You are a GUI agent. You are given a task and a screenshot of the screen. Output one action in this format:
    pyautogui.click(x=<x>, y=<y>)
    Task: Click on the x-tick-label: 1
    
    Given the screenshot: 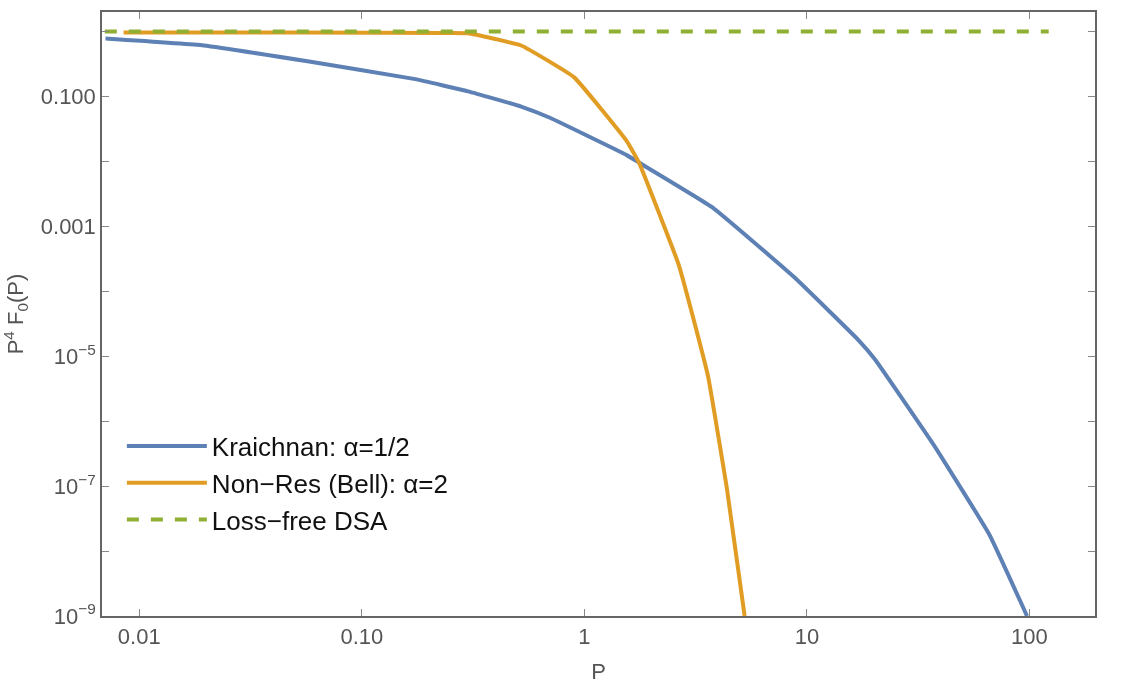 What is the action you would take?
    pyautogui.click(x=584, y=637)
    